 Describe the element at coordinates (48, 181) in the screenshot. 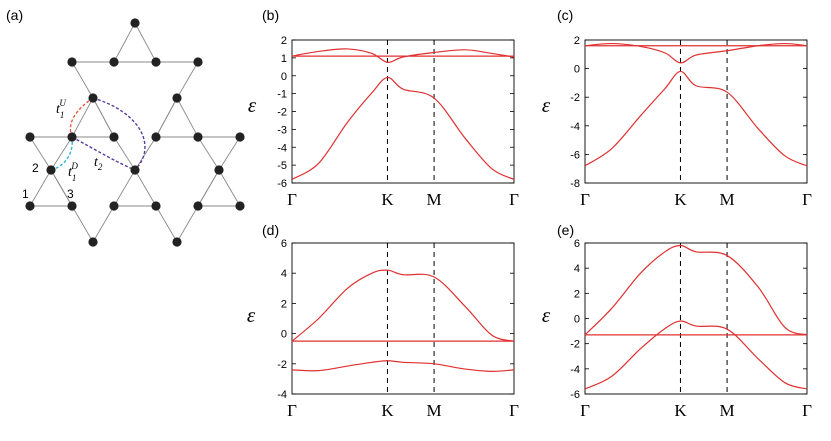

I see `site-labels: 1 2 3` at that location.